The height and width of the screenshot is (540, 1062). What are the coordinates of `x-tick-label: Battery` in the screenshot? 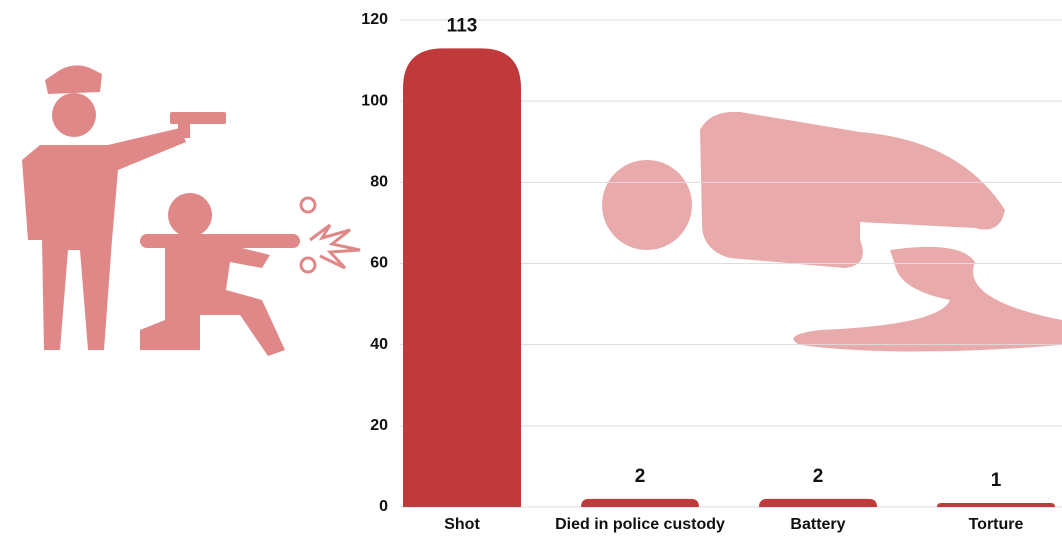 It's located at (817, 524).